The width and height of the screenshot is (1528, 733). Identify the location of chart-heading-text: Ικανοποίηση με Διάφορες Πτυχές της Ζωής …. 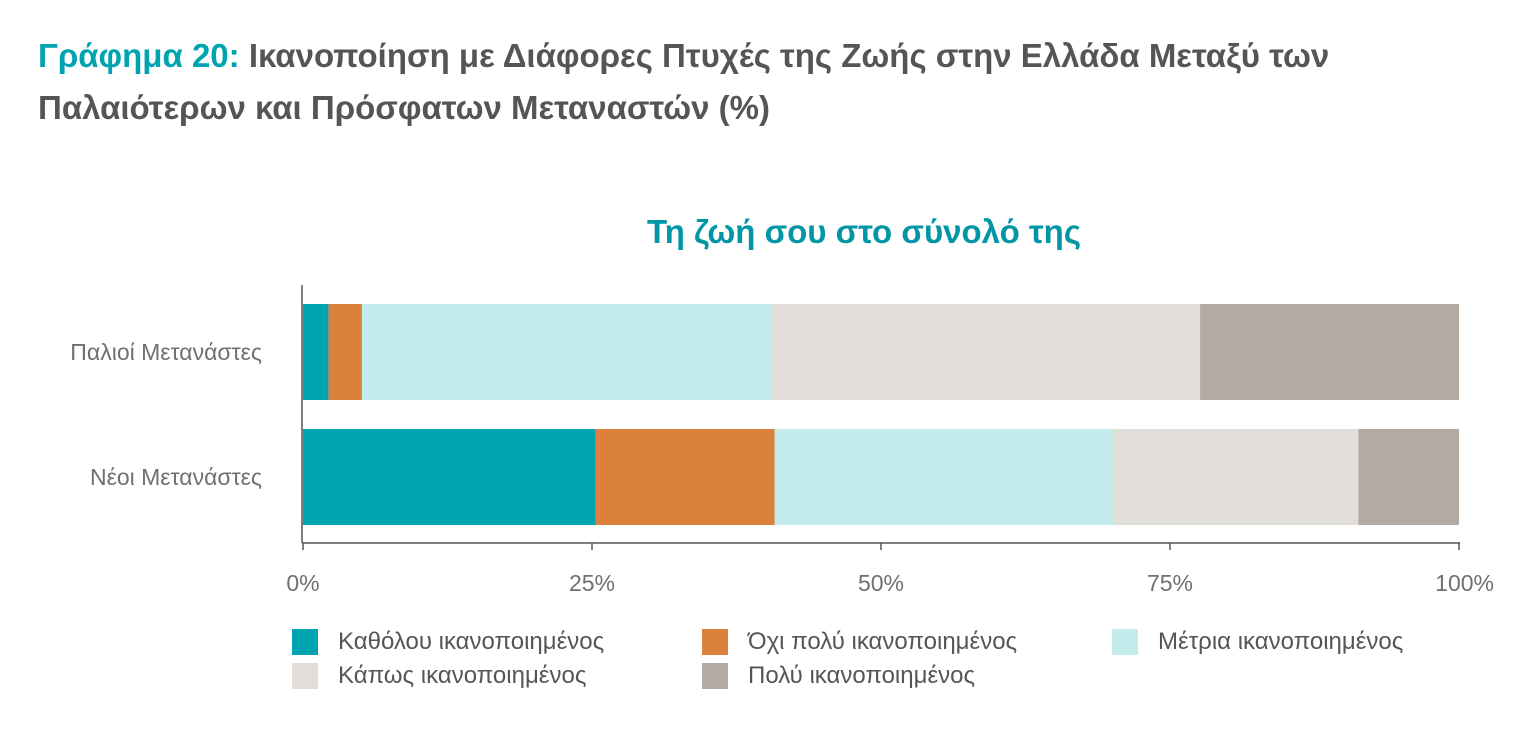
(684, 81).